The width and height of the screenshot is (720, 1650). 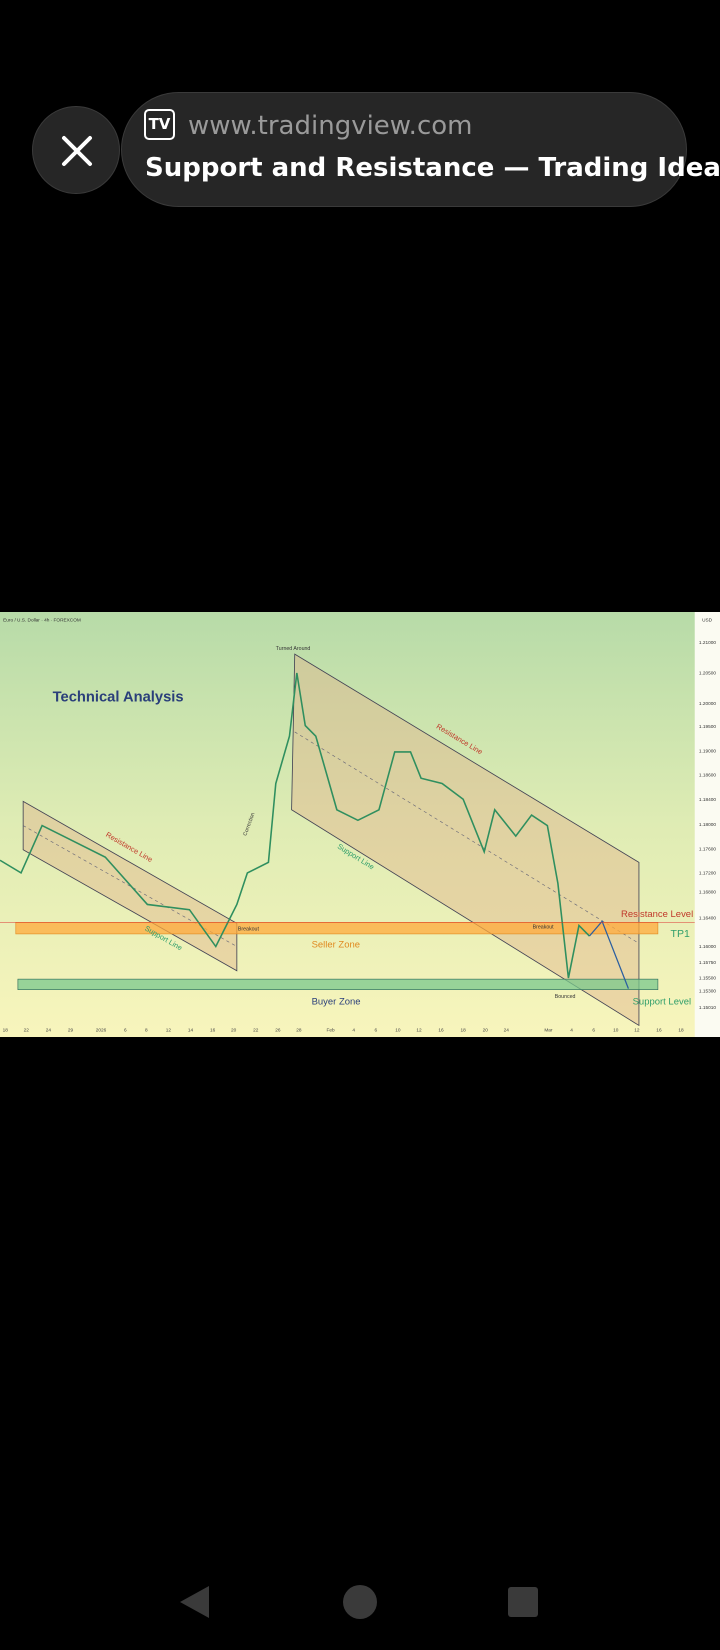 I want to click on price-label: 1.21000, so click(x=707, y=643).